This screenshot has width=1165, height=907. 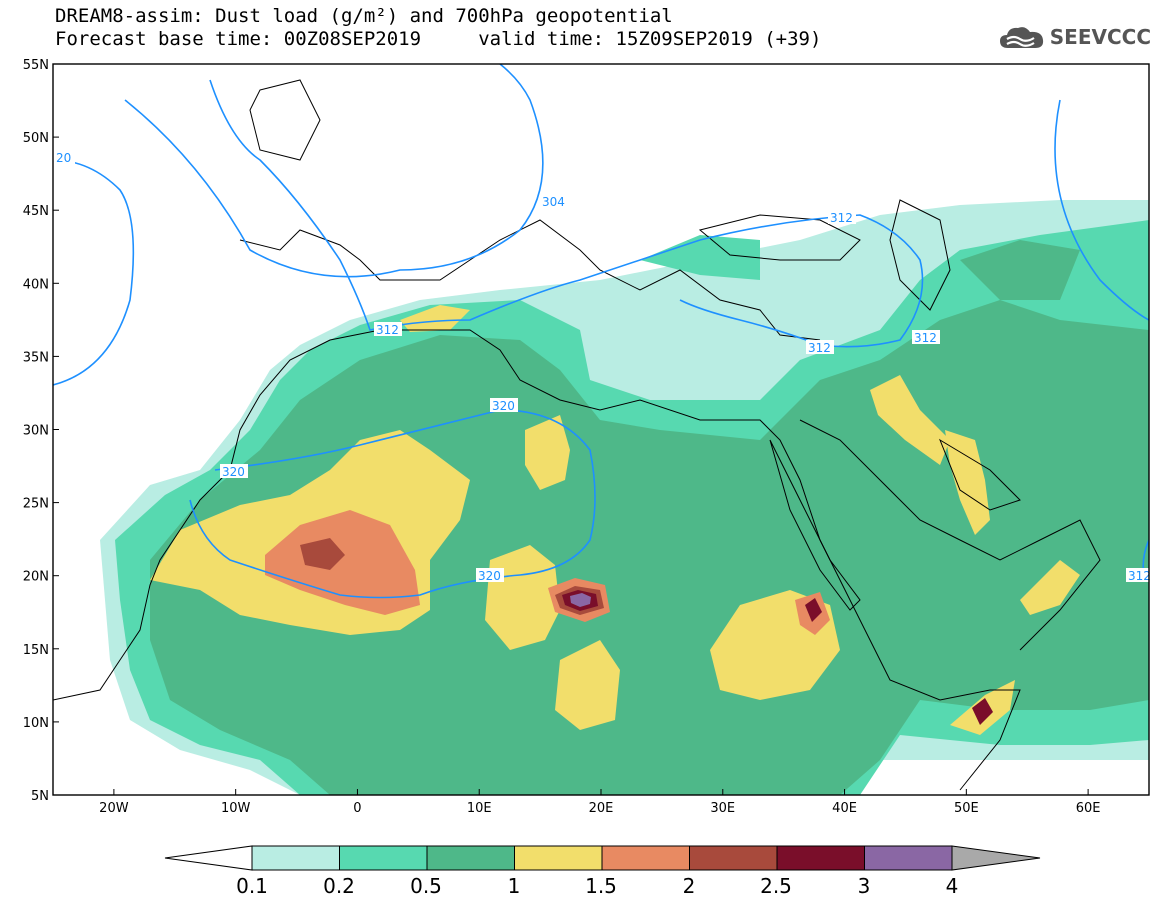 What do you see at coordinates (813, 610) in the screenshot?
I see `dust-level-7-eritrea` at bounding box center [813, 610].